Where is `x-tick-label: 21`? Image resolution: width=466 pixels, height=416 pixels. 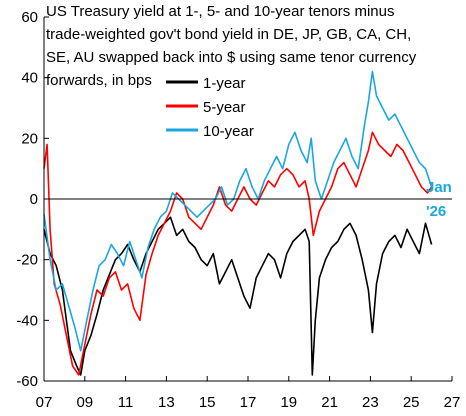
x-tick-label: 21 is located at coordinates (329, 402).